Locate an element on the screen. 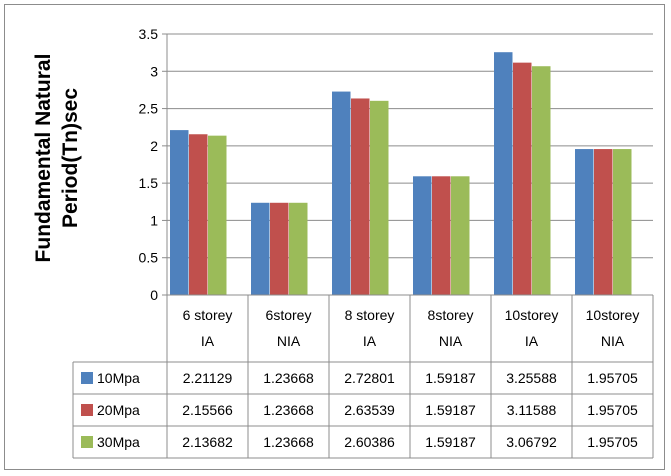 This screenshot has width=671, height=476. y-tick-label: 3.5 is located at coordinates (149, 34).